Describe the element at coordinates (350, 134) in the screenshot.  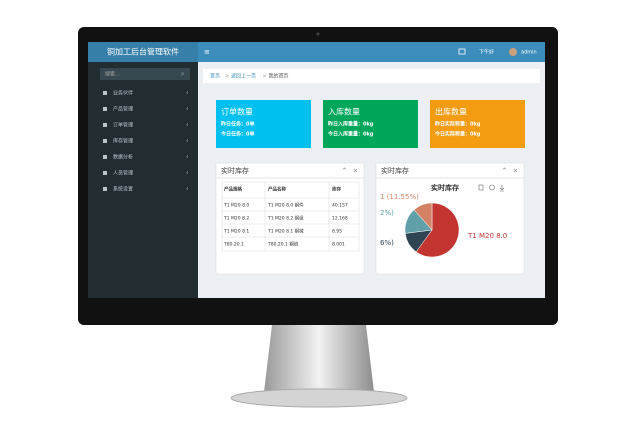
I see `card-line: 今日入库重量：0kg` at that location.